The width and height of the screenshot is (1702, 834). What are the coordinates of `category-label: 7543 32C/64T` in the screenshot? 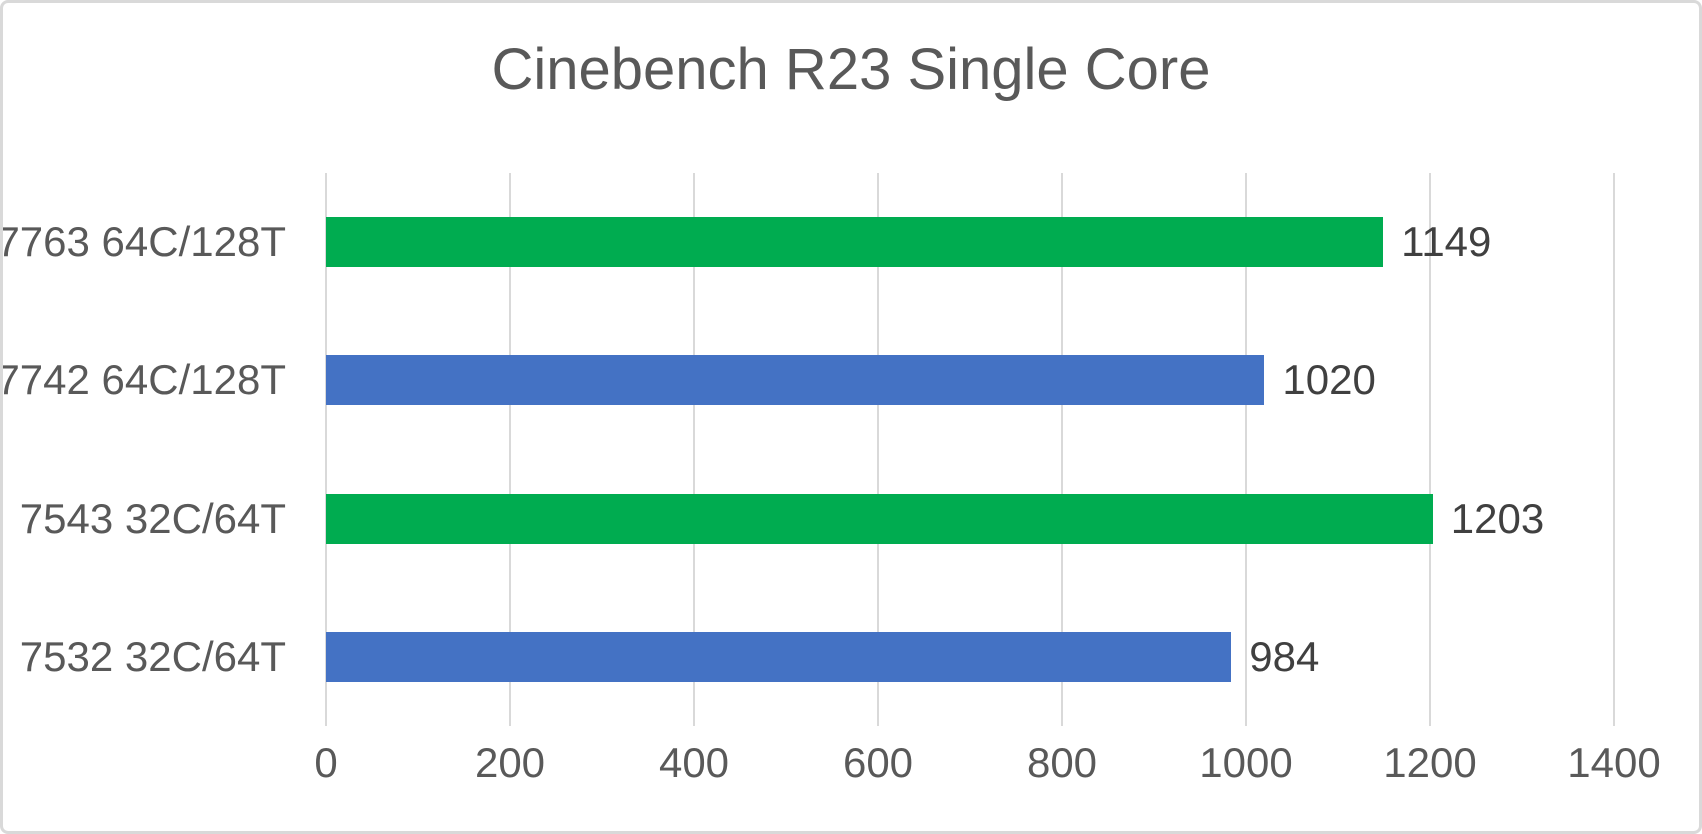 It's located at (152, 518).